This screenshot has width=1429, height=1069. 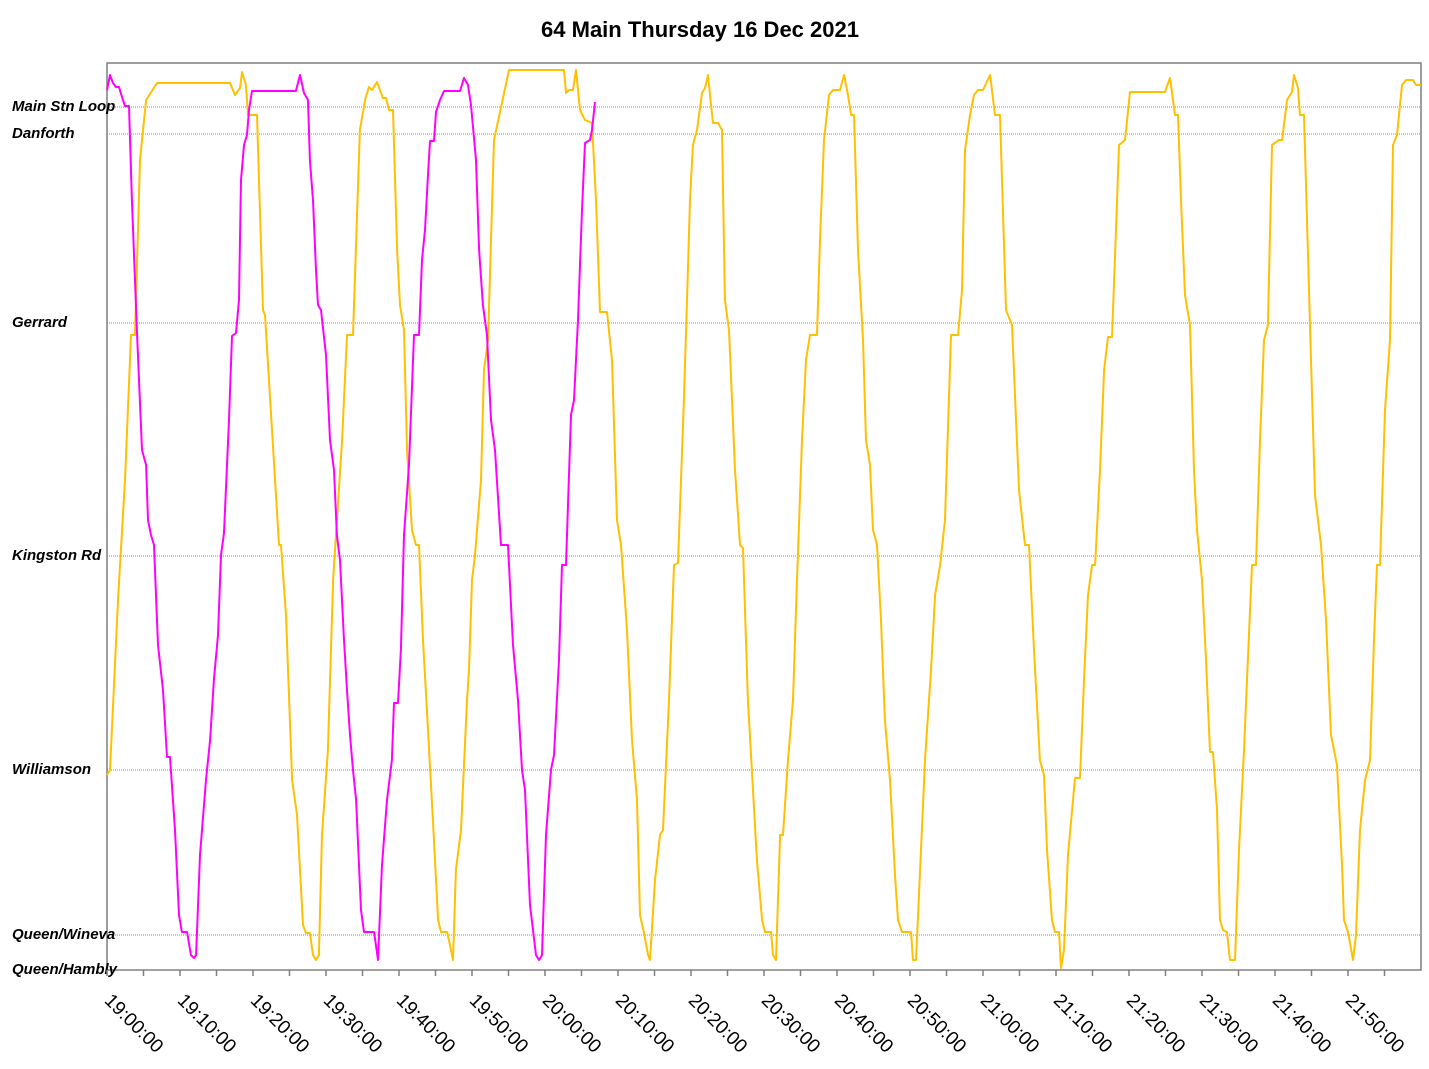 I want to click on y-tick-label: Danforth, so click(x=43, y=133).